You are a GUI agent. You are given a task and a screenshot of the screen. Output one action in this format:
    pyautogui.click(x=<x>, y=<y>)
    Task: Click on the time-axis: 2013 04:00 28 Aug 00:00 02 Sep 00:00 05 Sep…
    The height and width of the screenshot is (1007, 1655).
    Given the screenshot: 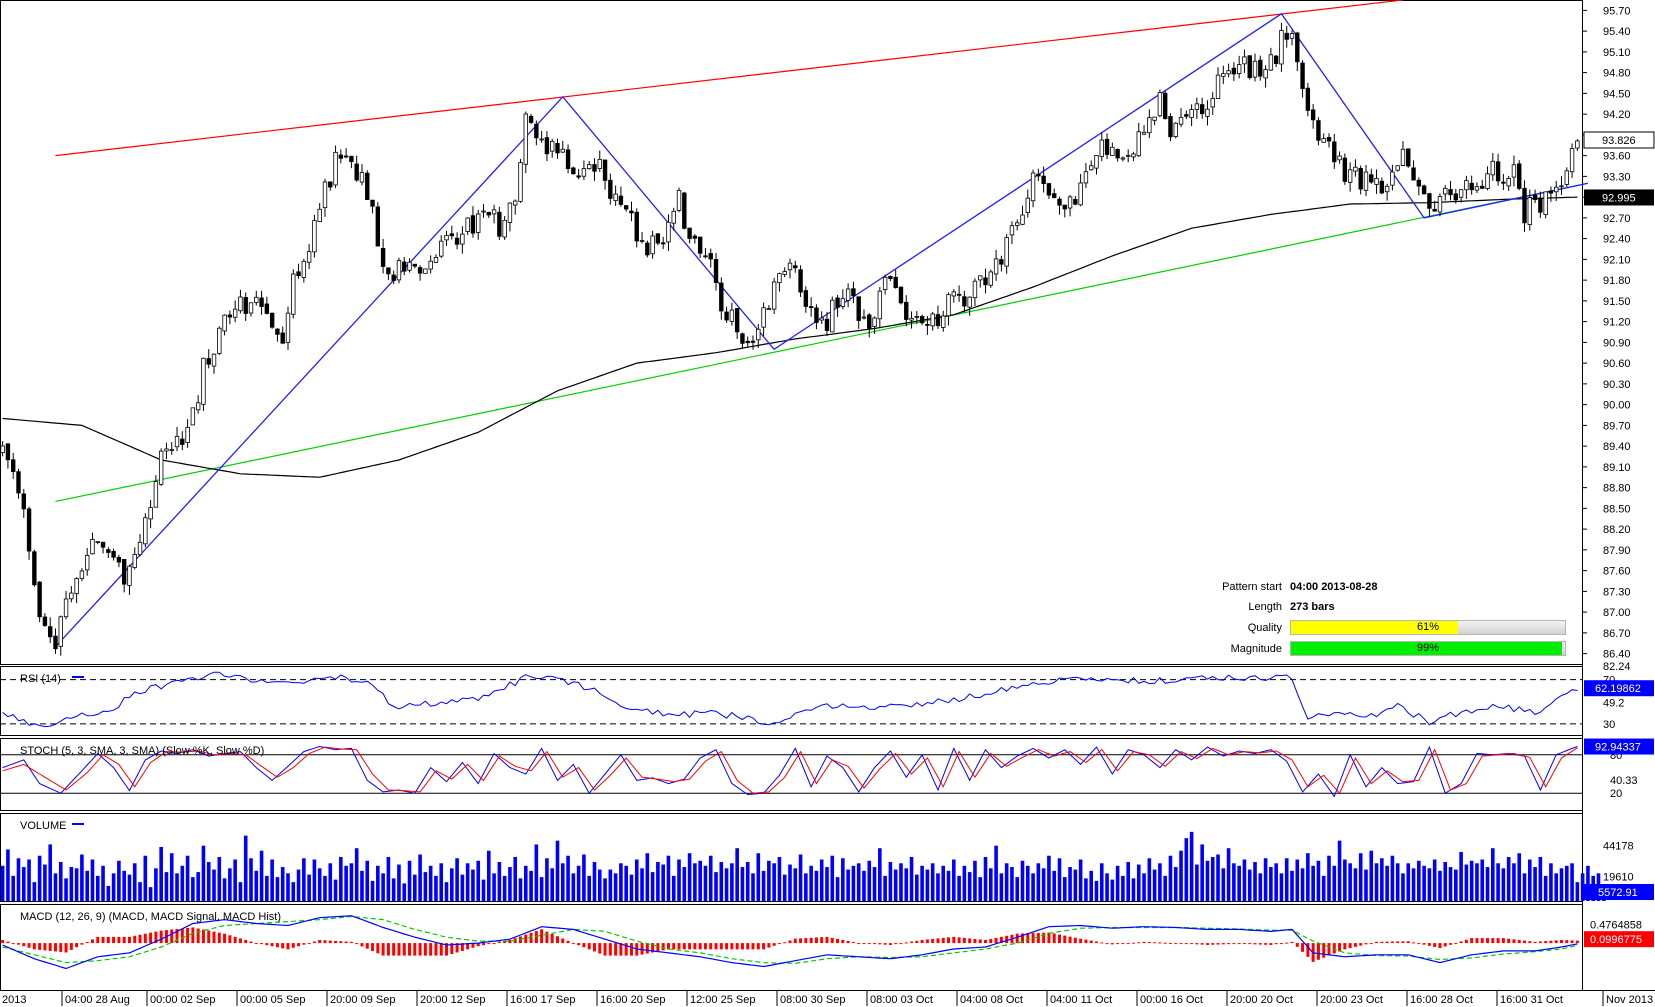 What is the action you would take?
    pyautogui.click(x=827, y=998)
    